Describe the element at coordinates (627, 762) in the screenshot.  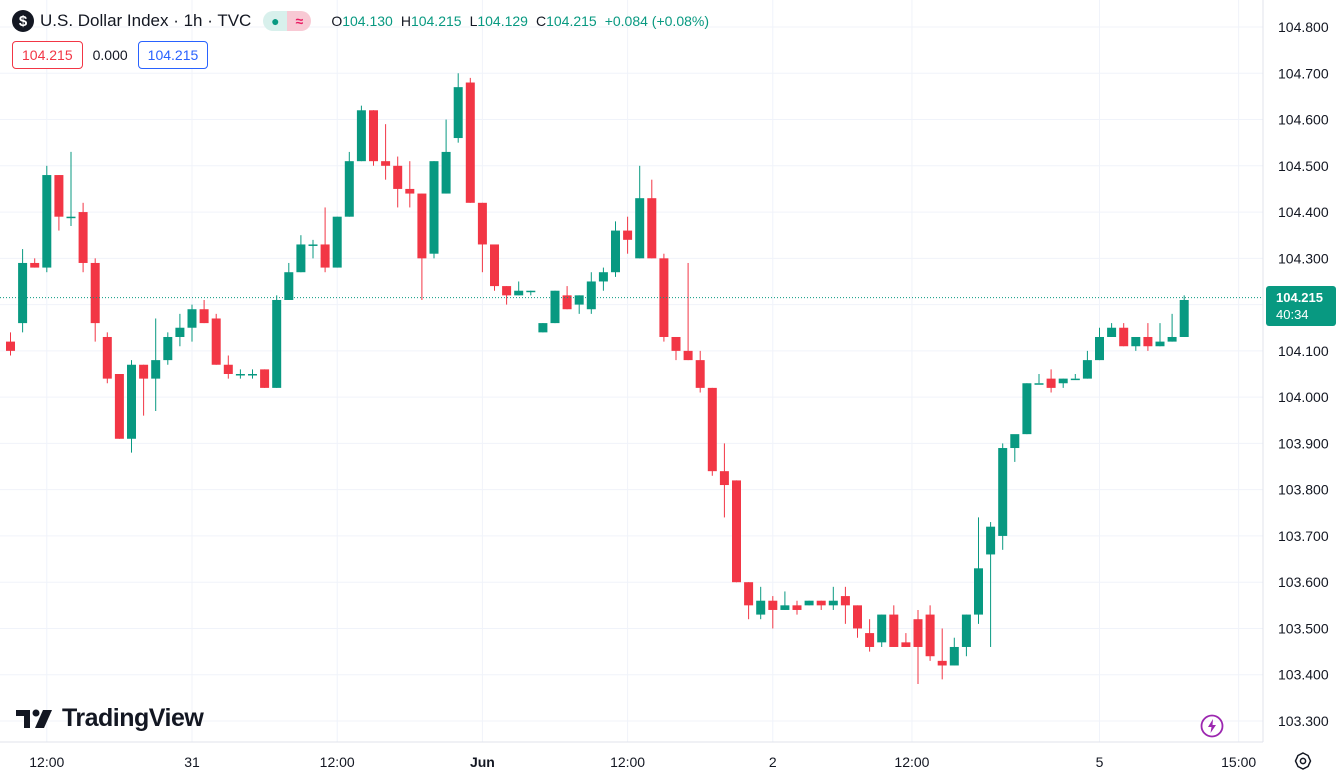
I see `x-tick-label: 12:00` at that location.